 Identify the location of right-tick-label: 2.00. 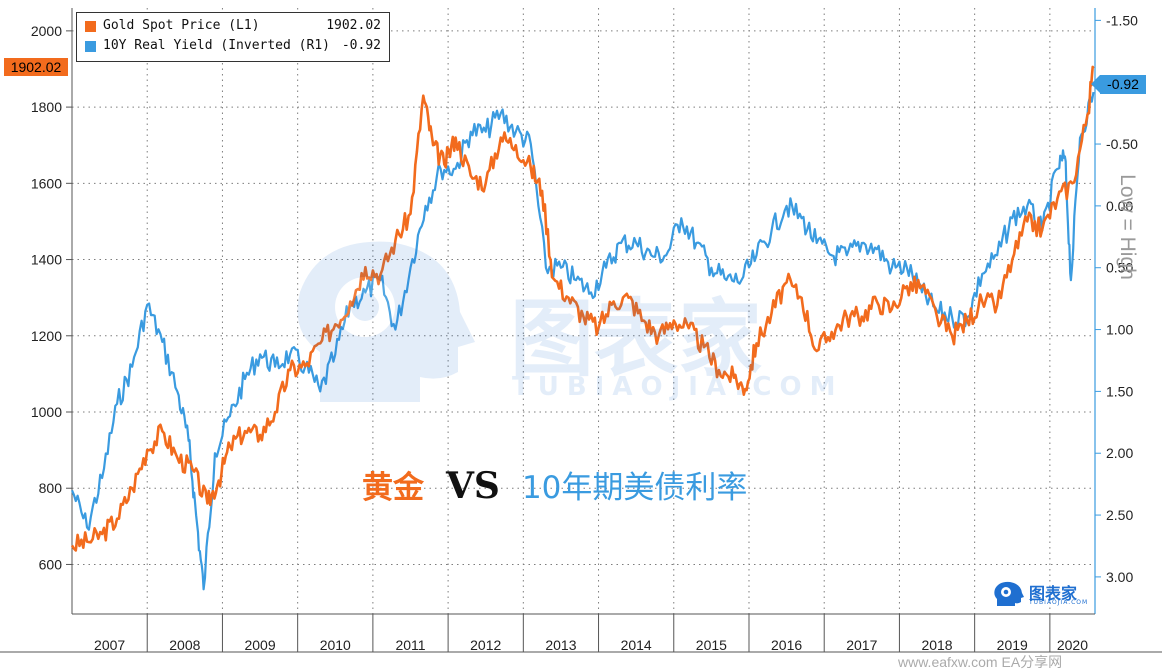
(1119, 453).